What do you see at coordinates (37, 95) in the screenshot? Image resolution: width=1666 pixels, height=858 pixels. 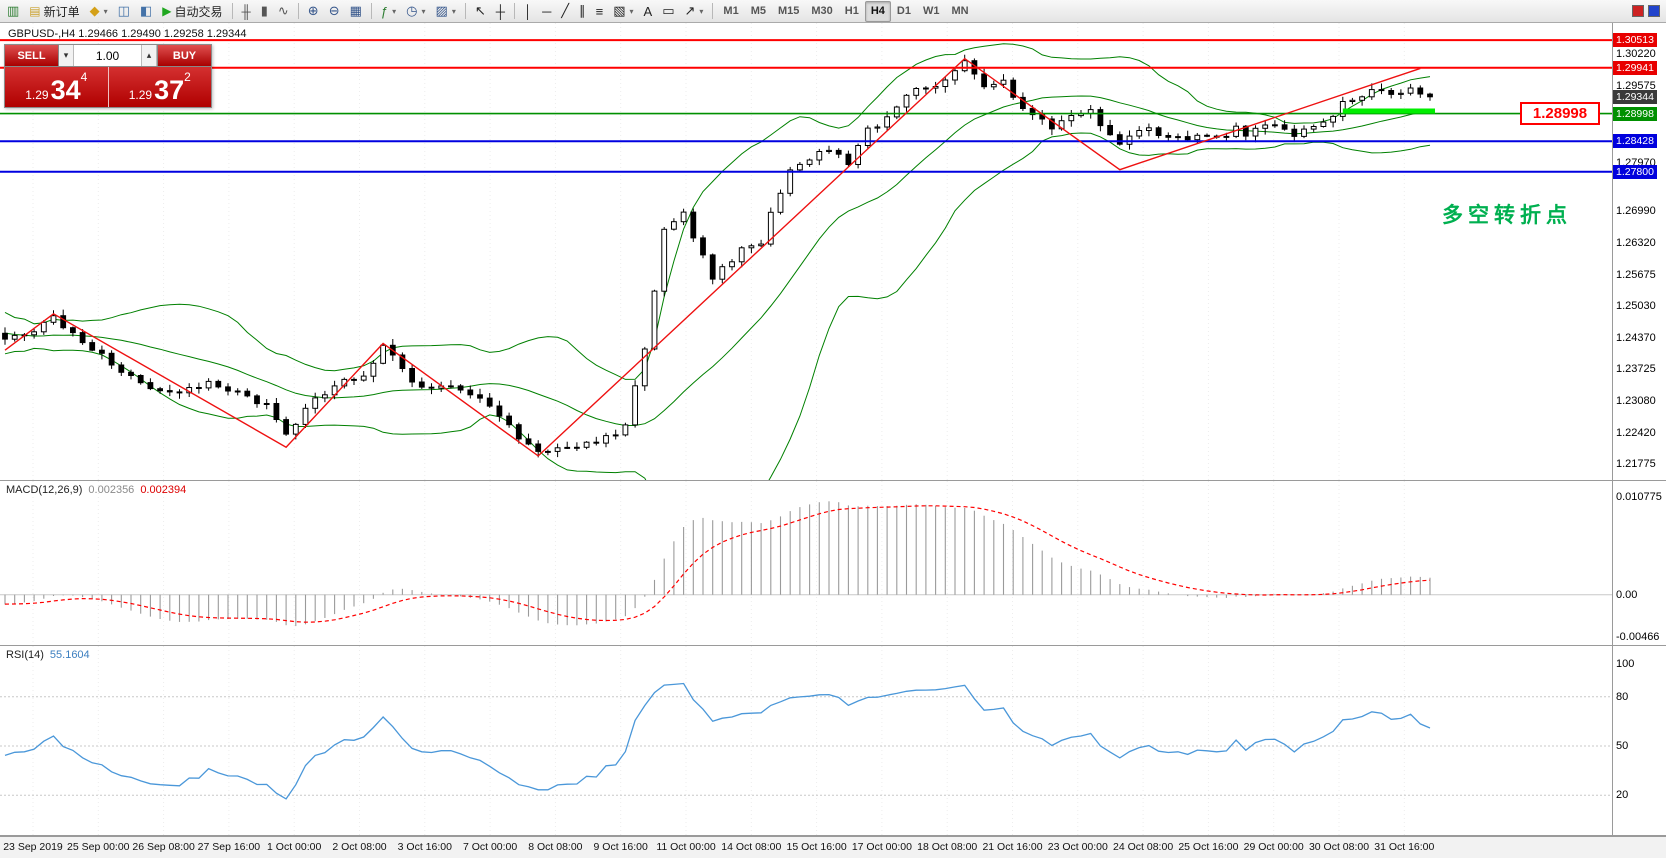 I see `sell-price-prefix: 1.29` at bounding box center [37, 95].